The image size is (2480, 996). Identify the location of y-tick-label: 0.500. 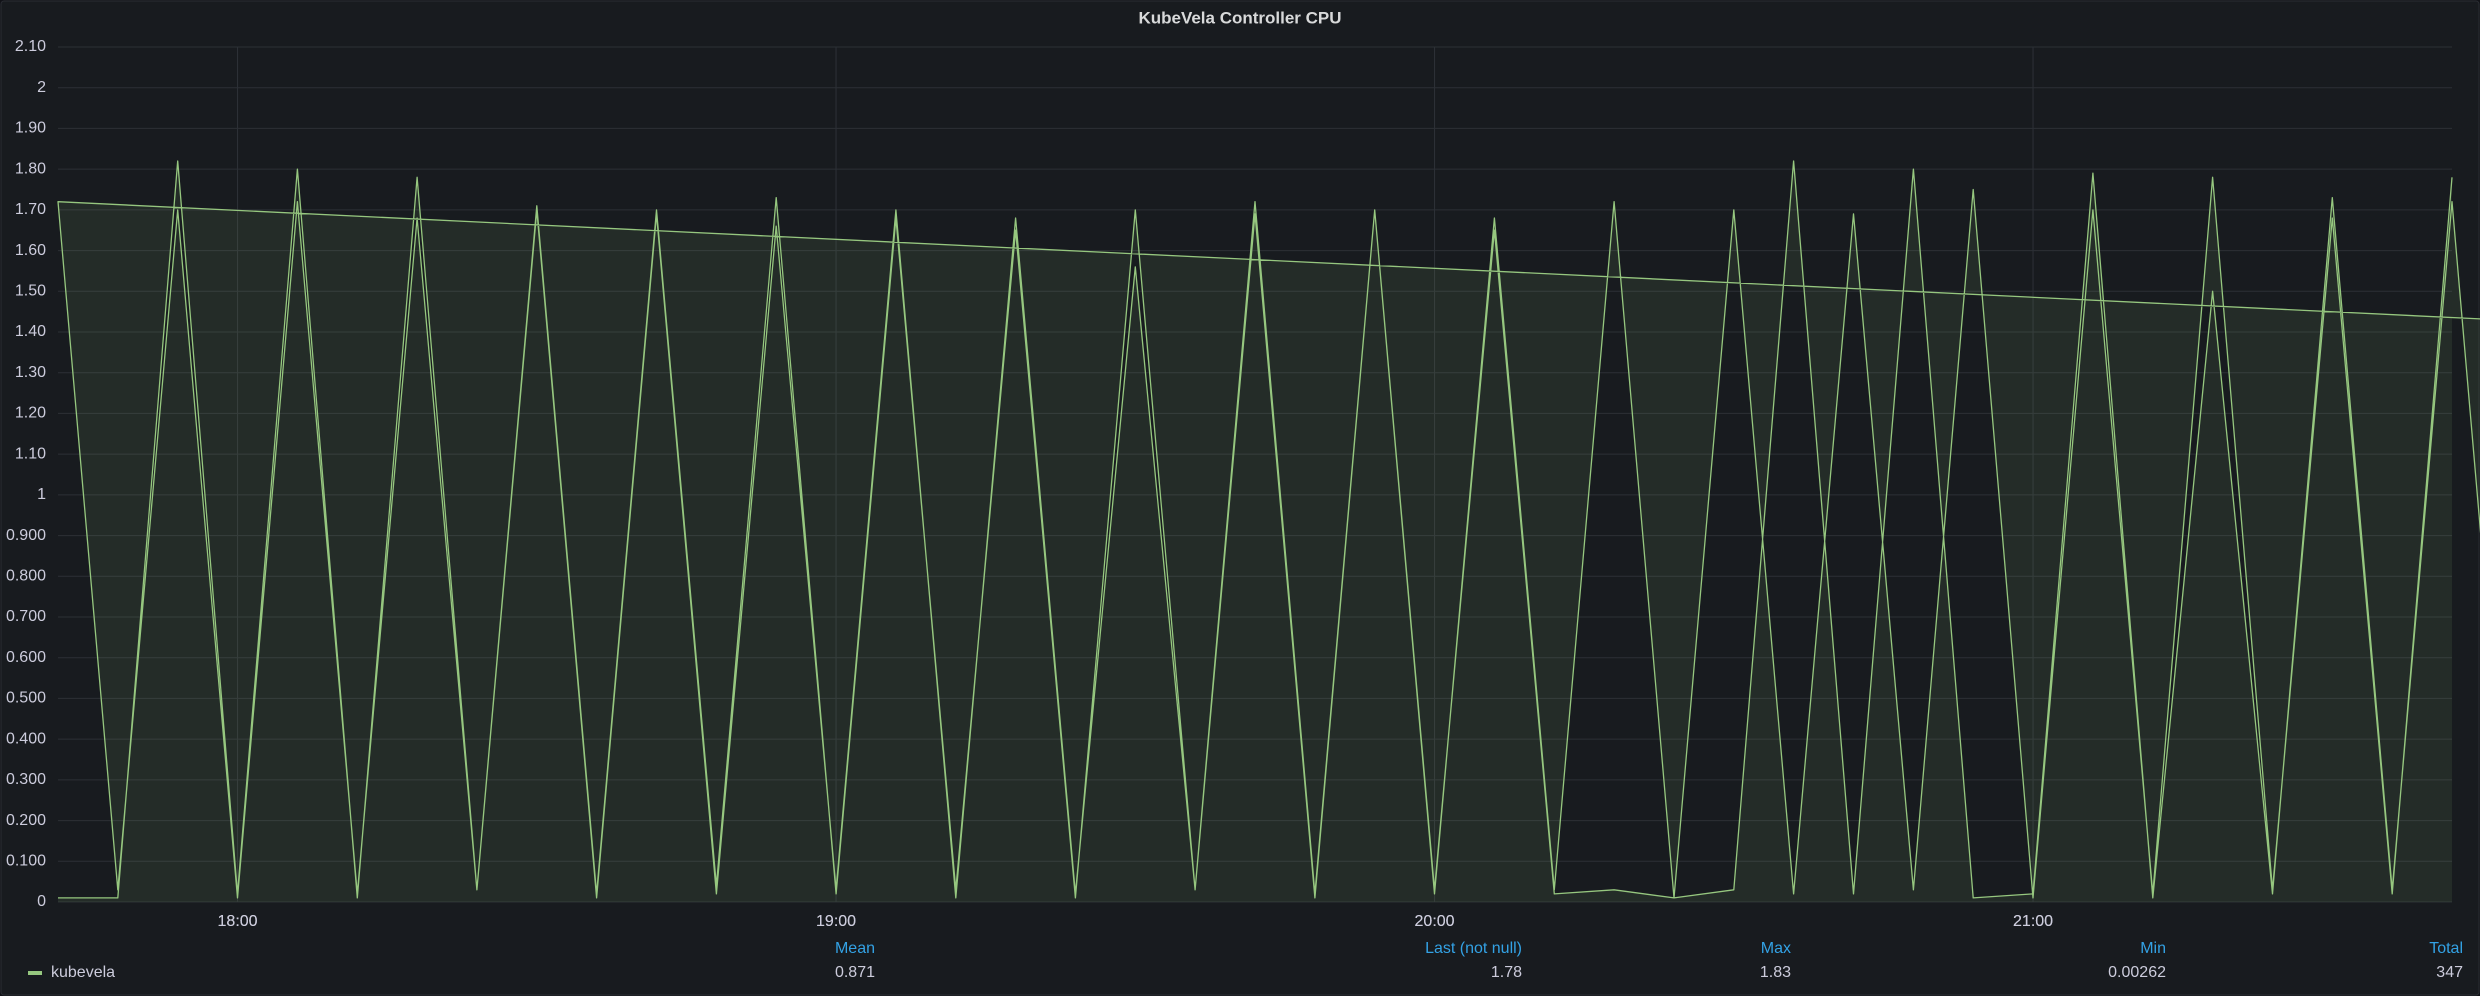
(26, 698).